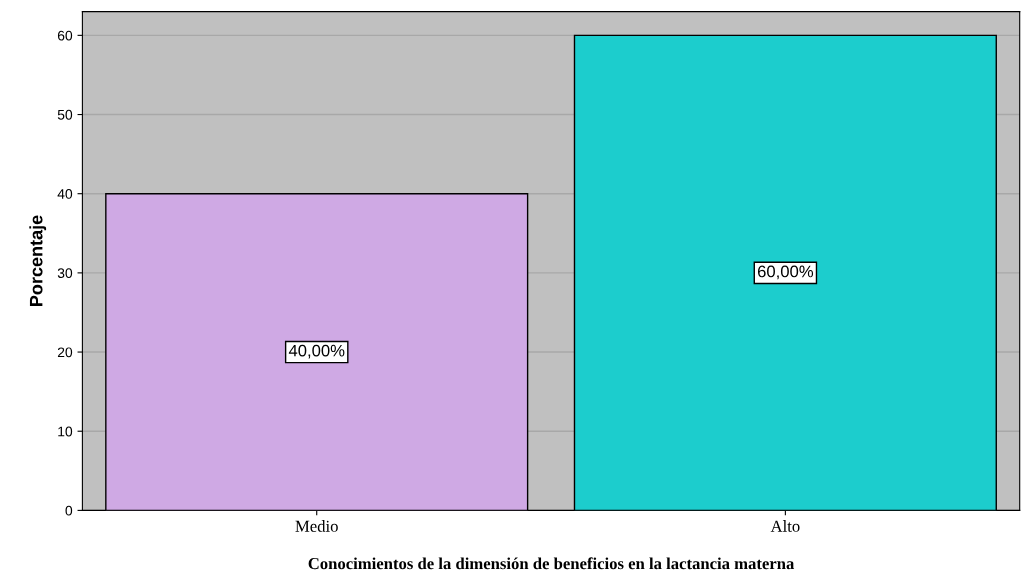 The width and height of the screenshot is (1030, 580). What do you see at coordinates (65, 431) in the screenshot?
I see `y-tick-label: 10` at bounding box center [65, 431].